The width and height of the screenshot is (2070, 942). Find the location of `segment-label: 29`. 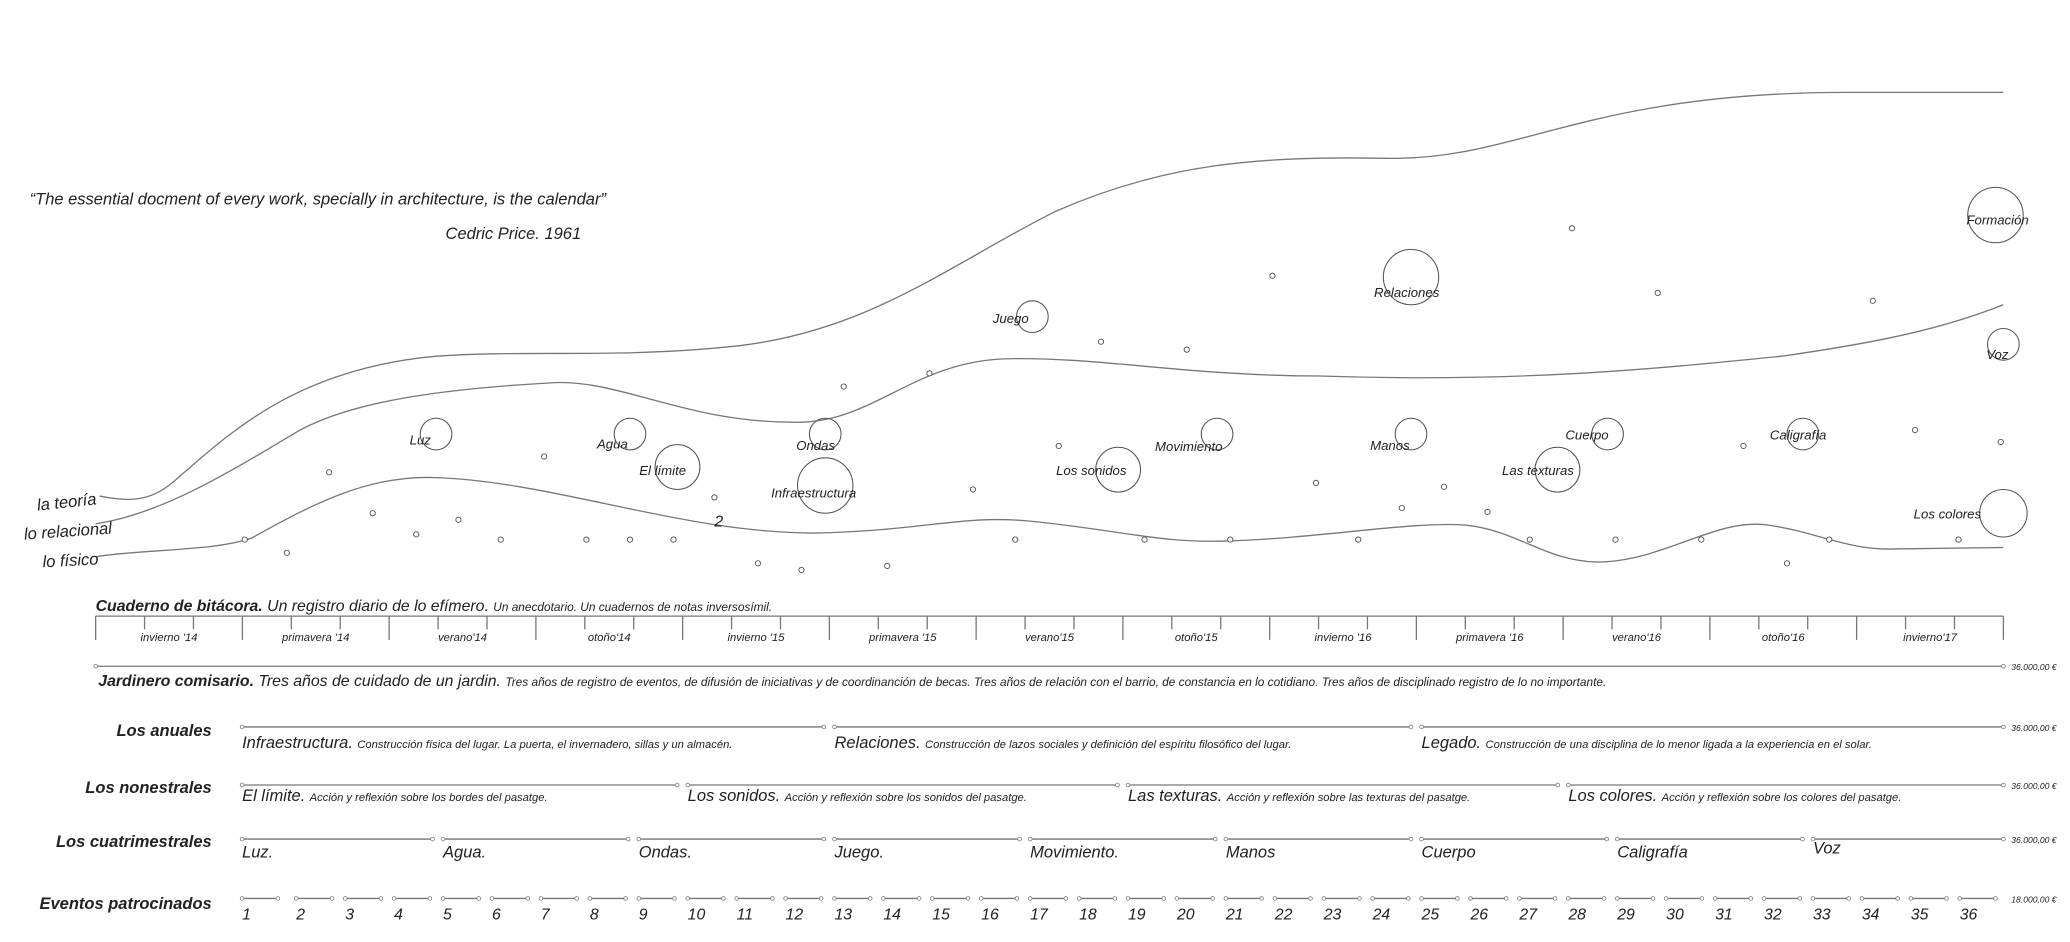

segment-label: 29 is located at coordinates (1625, 915).